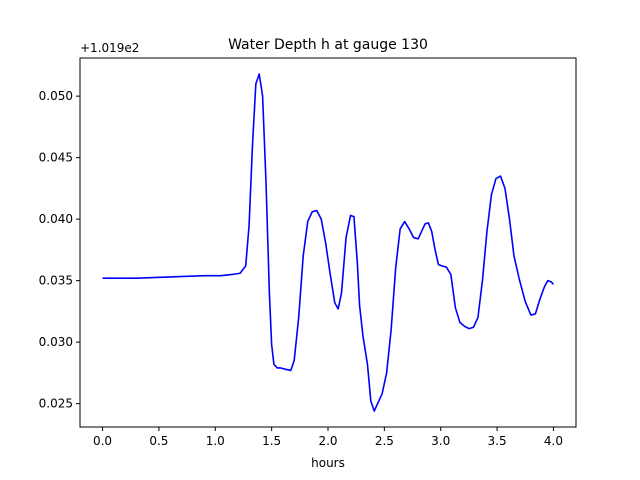  I want to click on x-tick-label-4: 2.0, so click(327, 441).